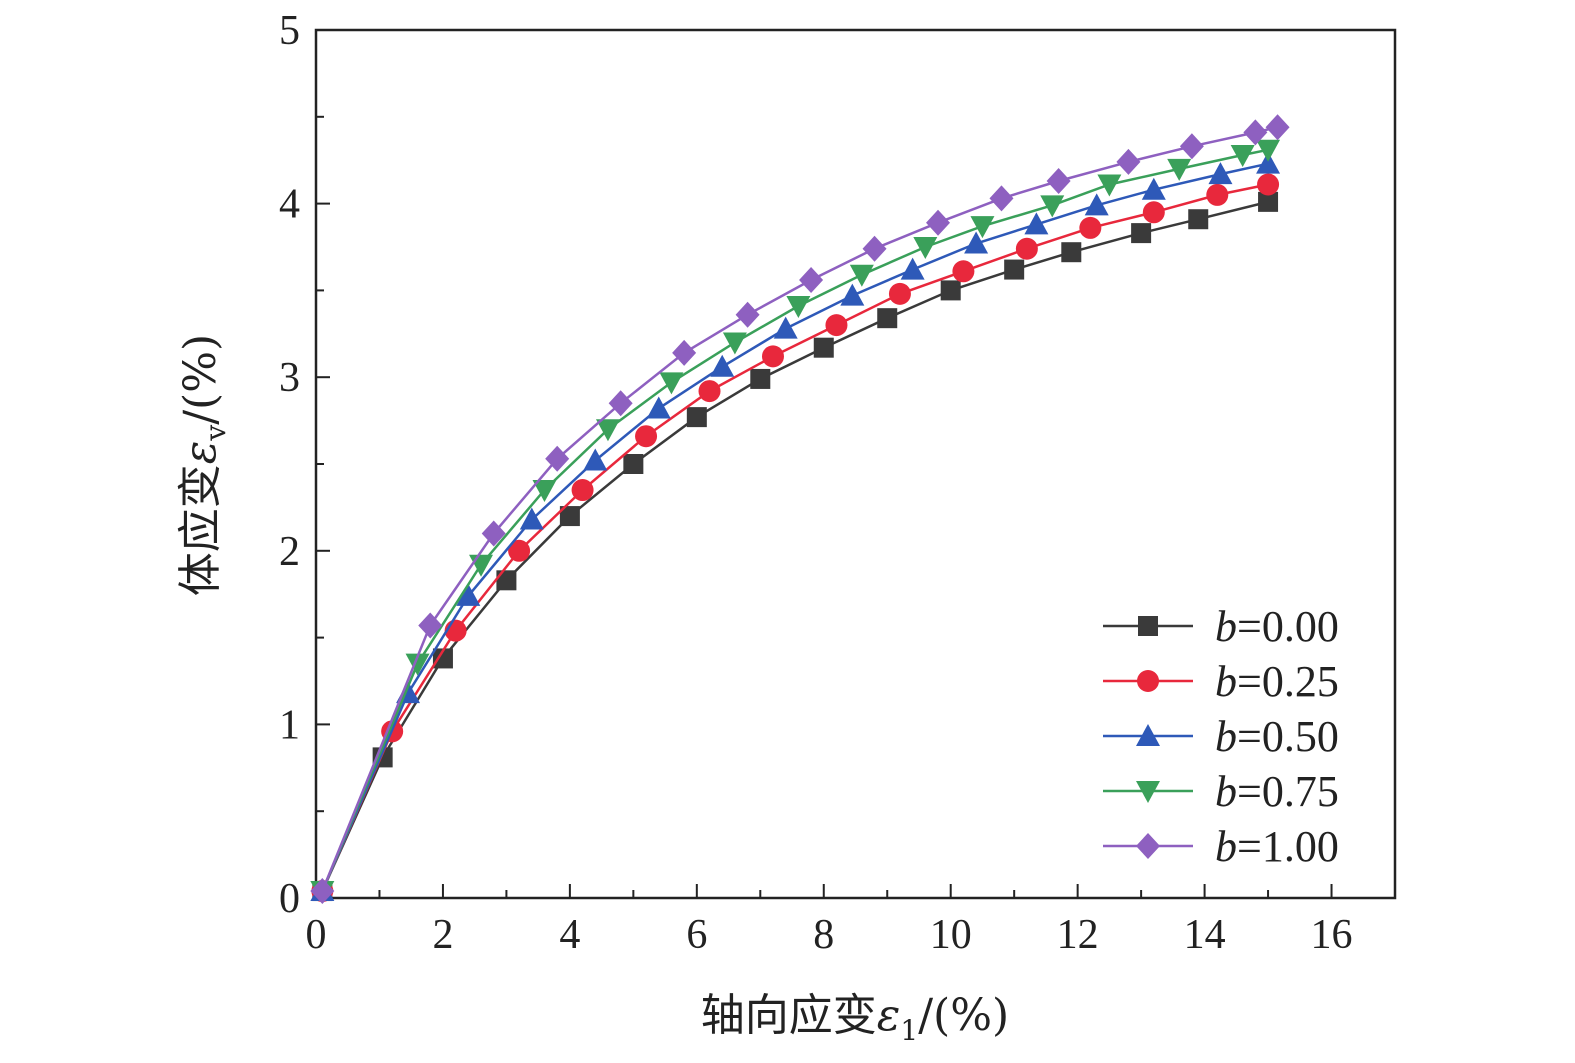 The image size is (1575, 1063). I want to click on legend-item: b=0.75, so click(1221, 791).